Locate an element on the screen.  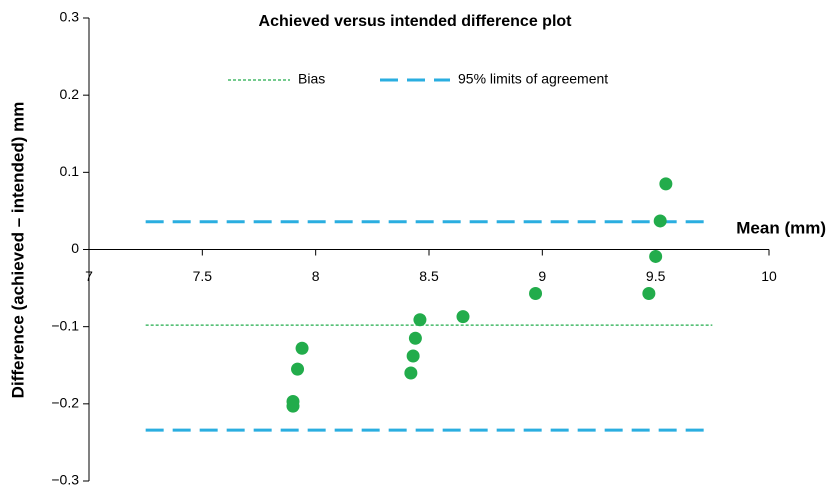
y-tick-label: 0 is located at coordinates (75, 248).